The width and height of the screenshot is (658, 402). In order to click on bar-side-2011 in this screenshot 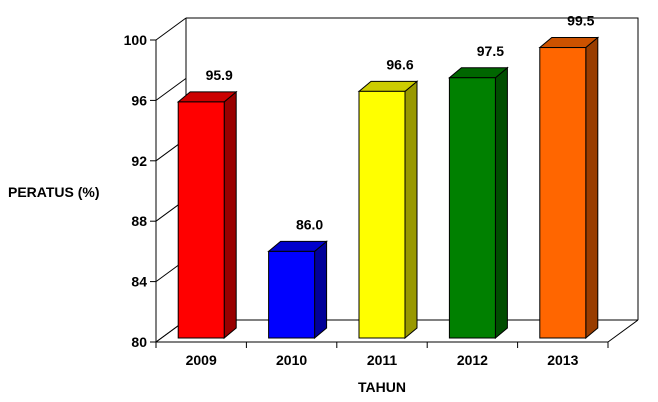, I will do `click(411, 210)`.